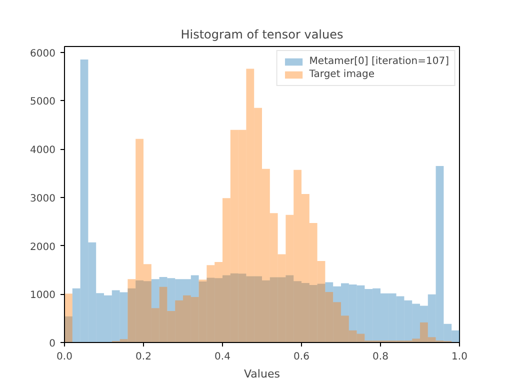 This screenshot has height=384, width=512. Describe the element at coordinates (43, 102) in the screenshot. I see `y-tick-label: 5000` at that location.